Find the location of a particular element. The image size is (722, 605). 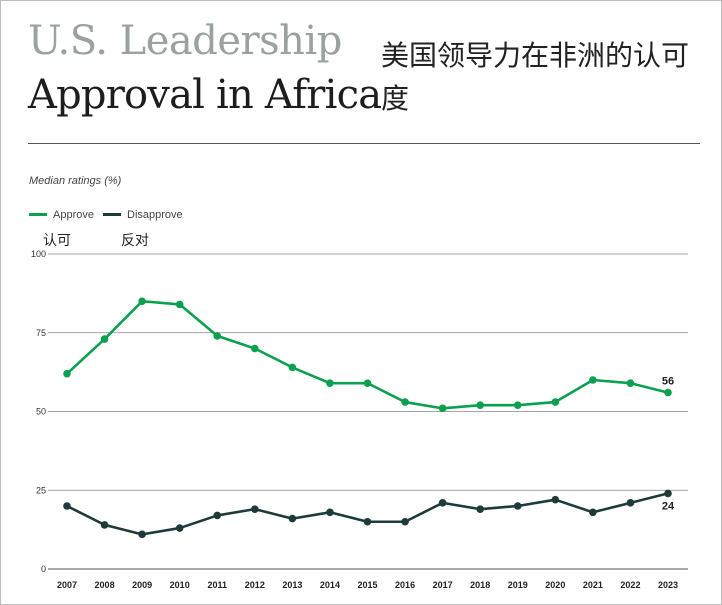

title-line-2: Approval in Africa is located at coordinates (205, 95).